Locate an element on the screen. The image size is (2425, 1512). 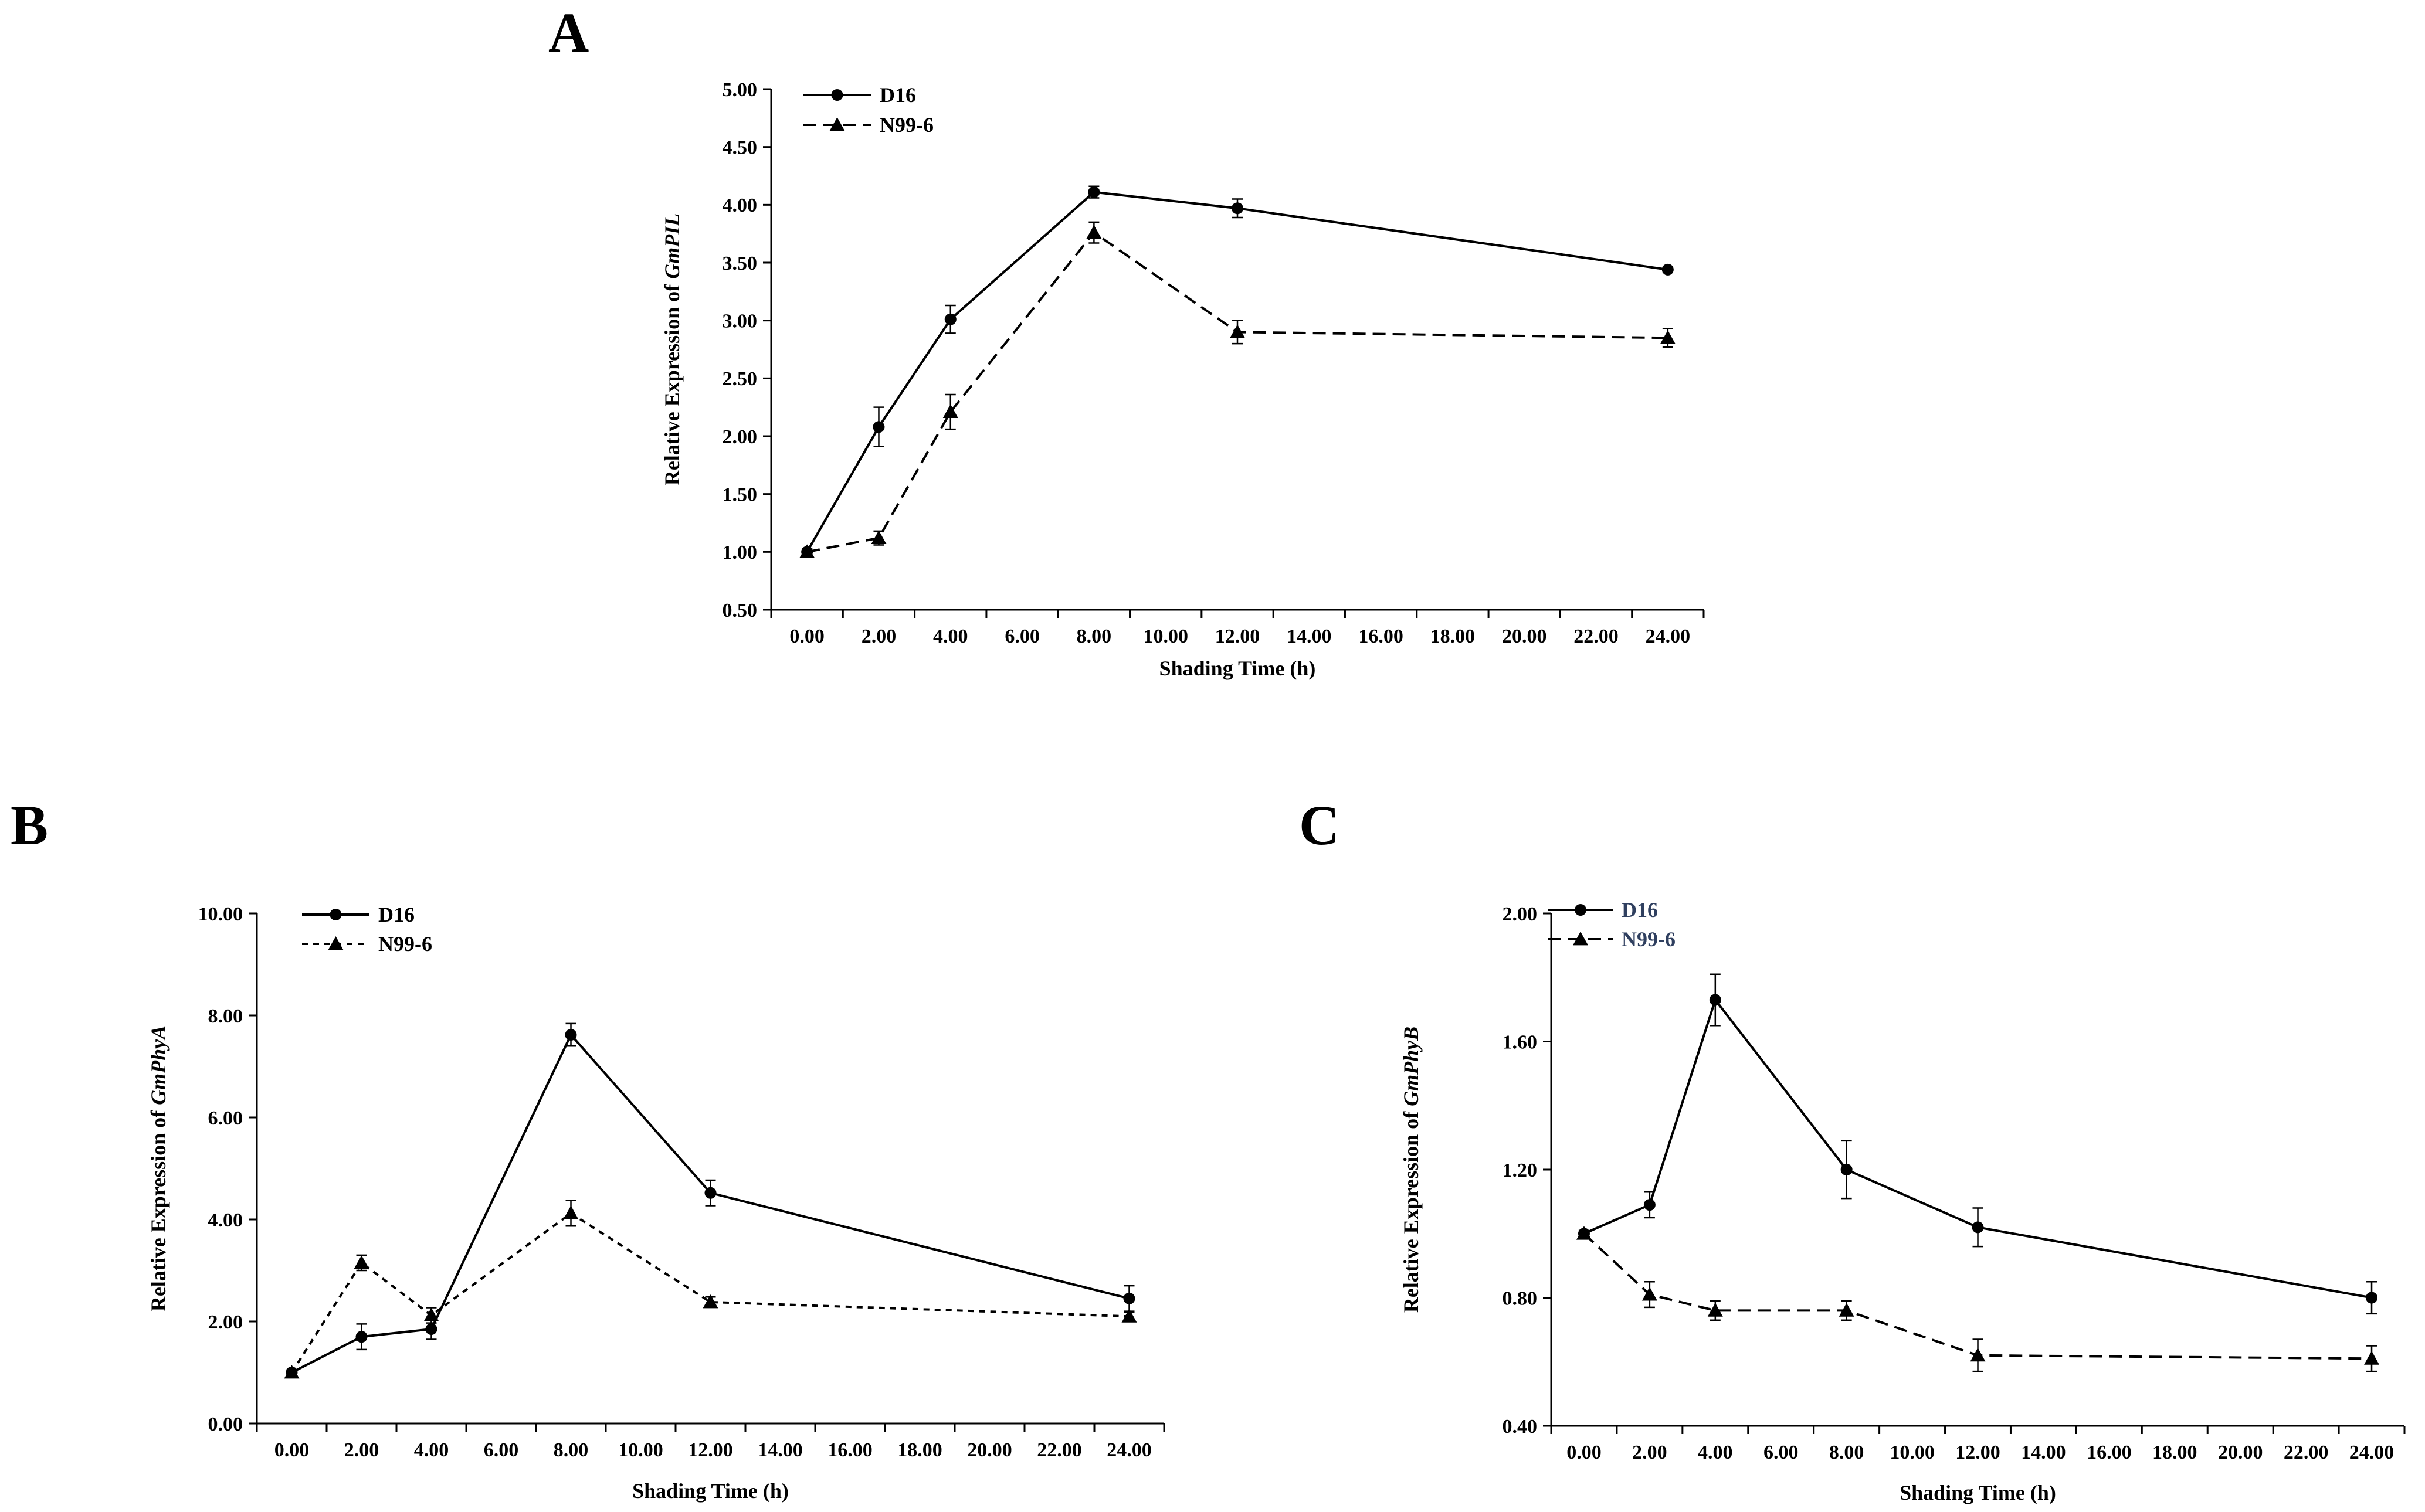
panel-b-x-tick-label: 16.00 is located at coordinates (850, 1450).